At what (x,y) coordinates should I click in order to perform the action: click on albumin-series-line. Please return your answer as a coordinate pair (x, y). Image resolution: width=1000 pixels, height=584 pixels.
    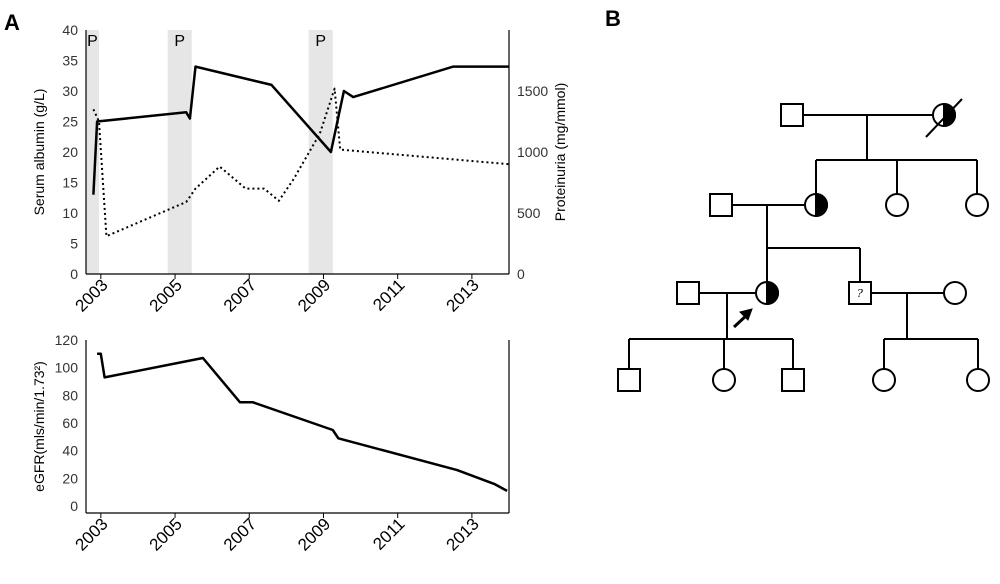
    Looking at the image, I should click on (300, 130).